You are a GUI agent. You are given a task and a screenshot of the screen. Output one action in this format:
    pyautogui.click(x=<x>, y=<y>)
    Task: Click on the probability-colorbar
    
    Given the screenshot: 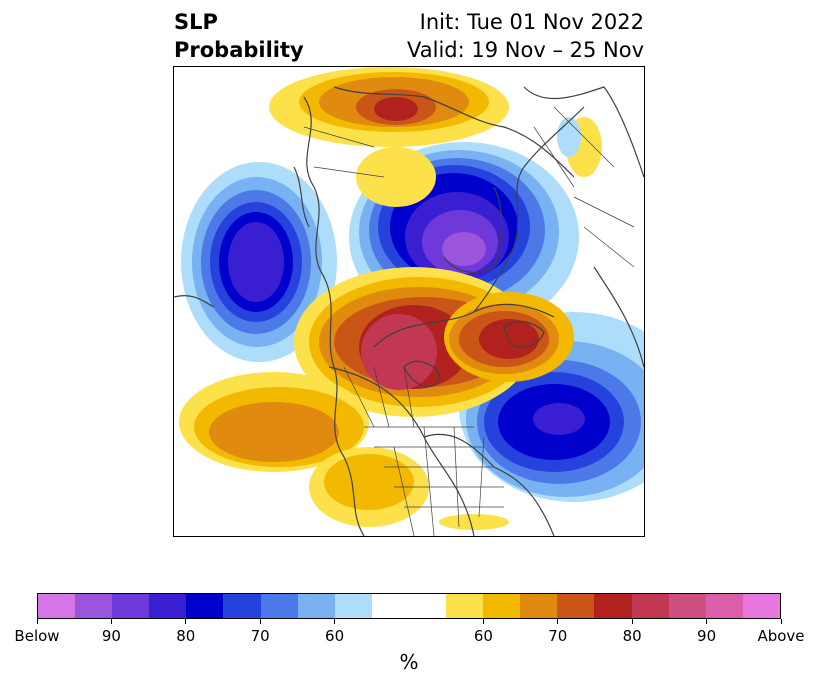 What is the action you would take?
    pyautogui.click(x=409, y=606)
    